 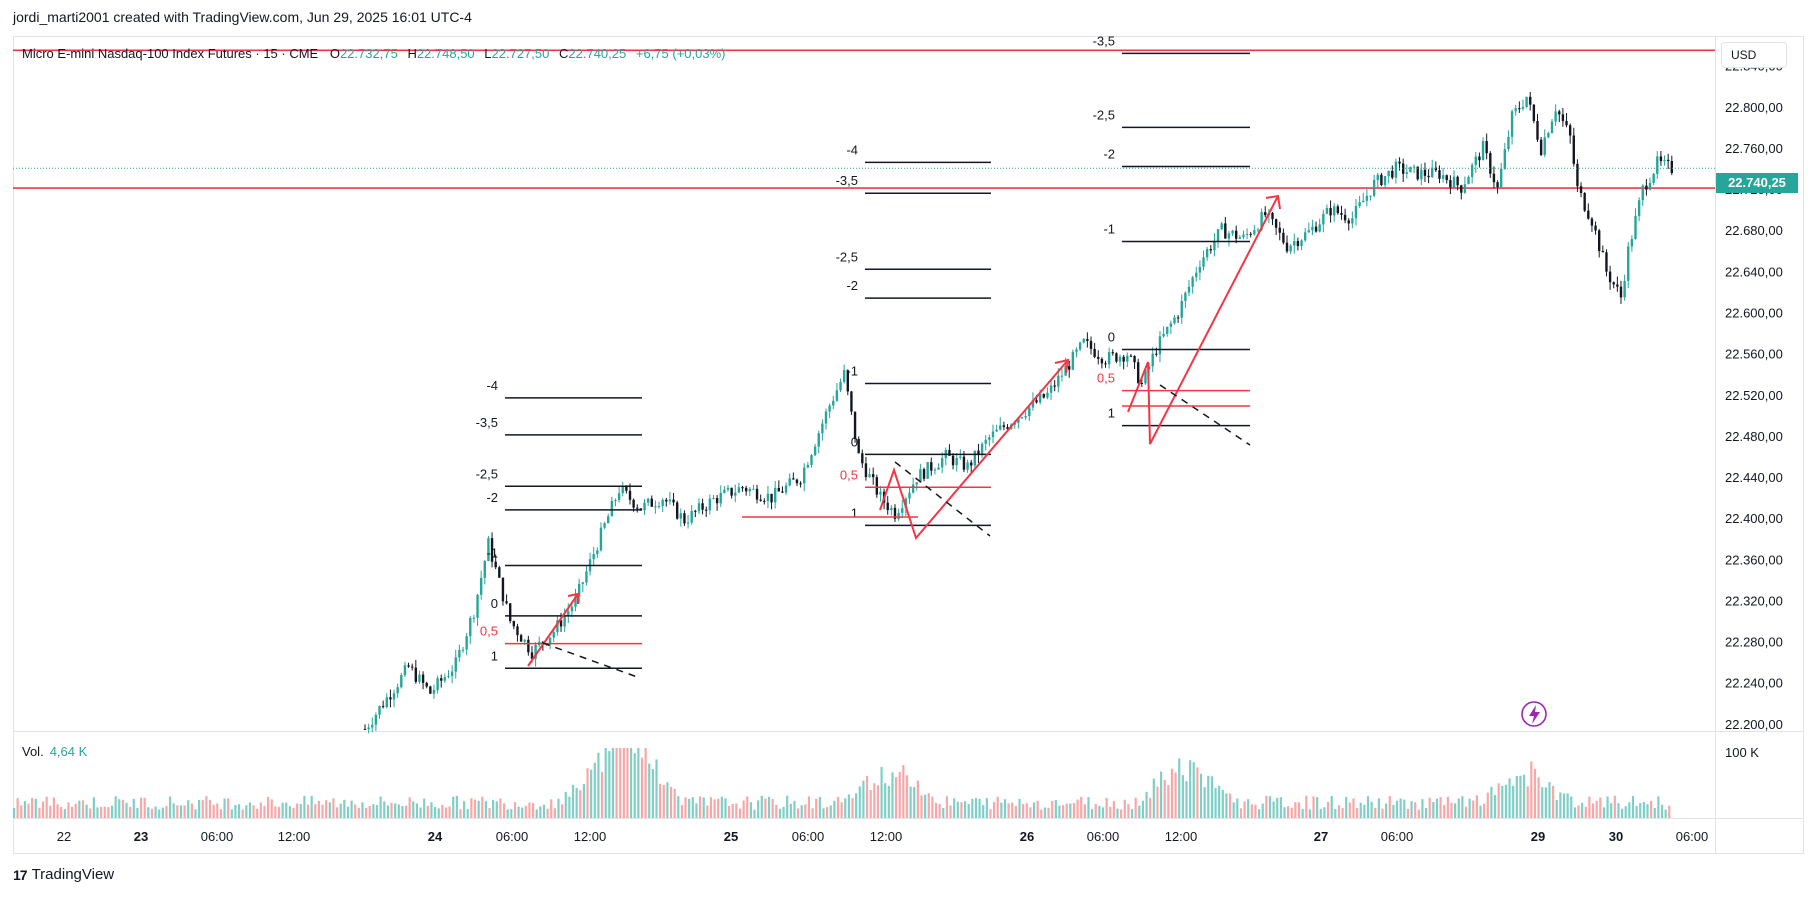 What do you see at coordinates (854, 512) in the screenshot?
I see `fib-level-label: 1` at bounding box center [854, 512].